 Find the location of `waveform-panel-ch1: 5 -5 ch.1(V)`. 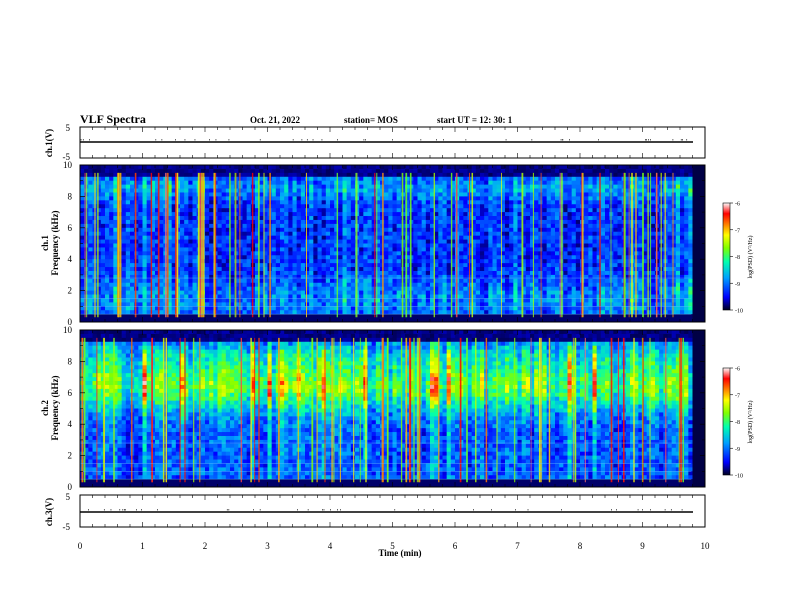

waveform-panel-ch1: 5 -5 ch.1(V) is located at coordinates (375, 142).